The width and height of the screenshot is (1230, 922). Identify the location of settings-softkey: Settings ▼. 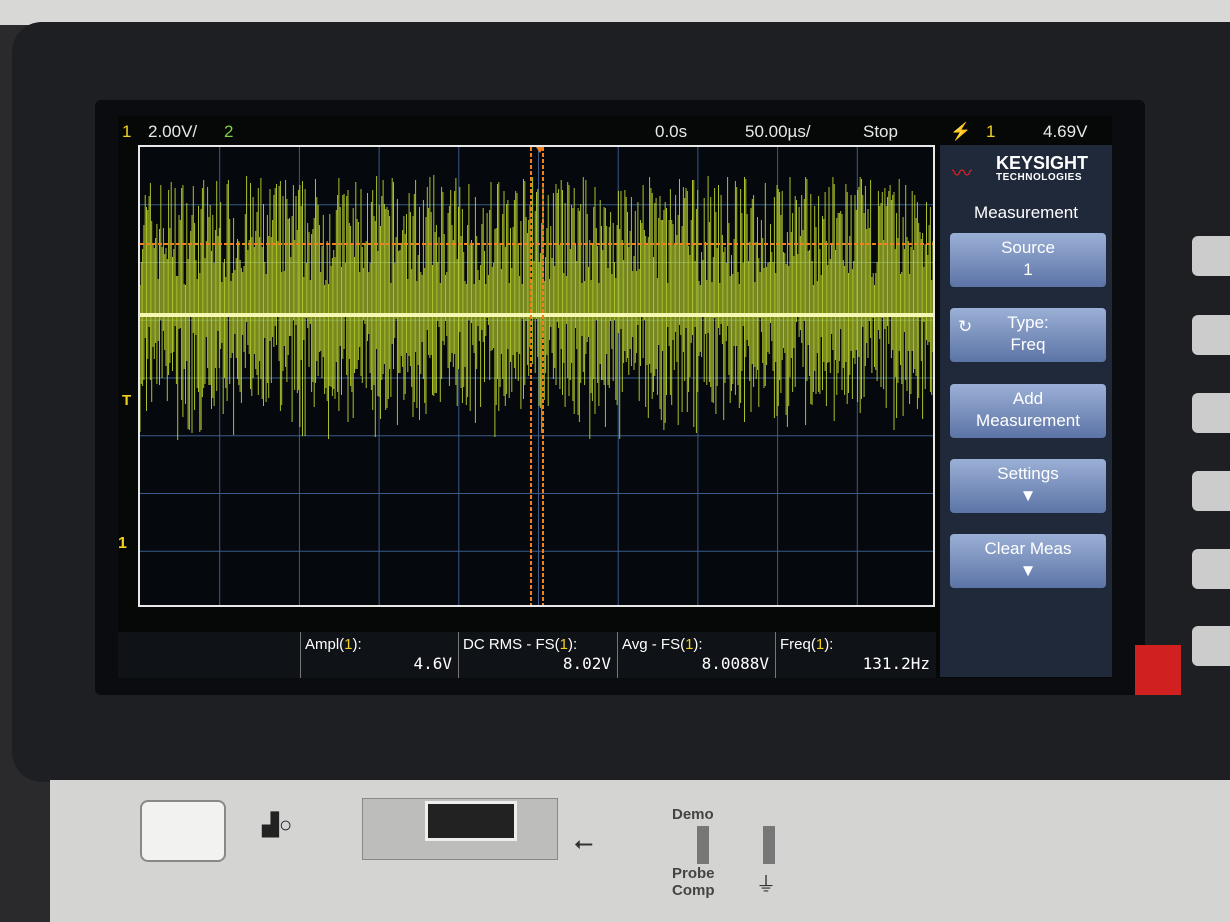
(1028, 486).